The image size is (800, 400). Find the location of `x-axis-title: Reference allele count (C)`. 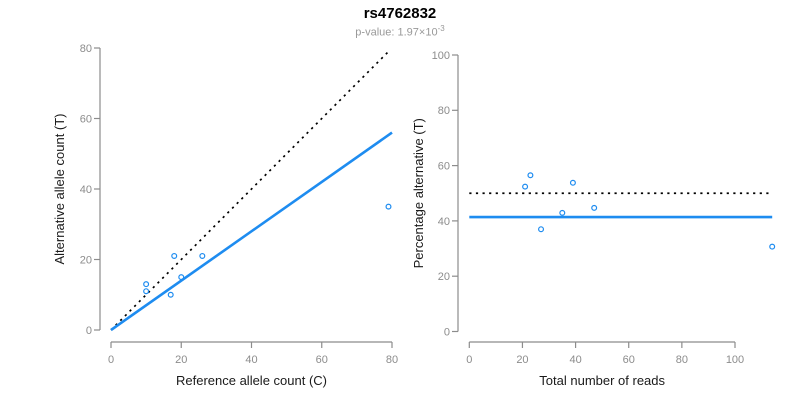

x-axis-title: Reference allele count (C) is located at coordinates (251, 380).